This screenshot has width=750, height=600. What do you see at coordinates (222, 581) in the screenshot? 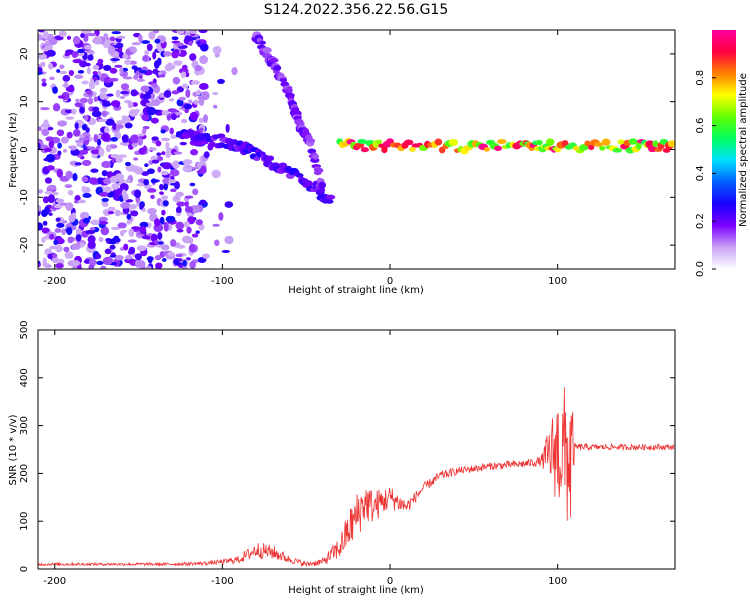
I see `snr-x-tick-label: -100` at bounding box center [222, 581].